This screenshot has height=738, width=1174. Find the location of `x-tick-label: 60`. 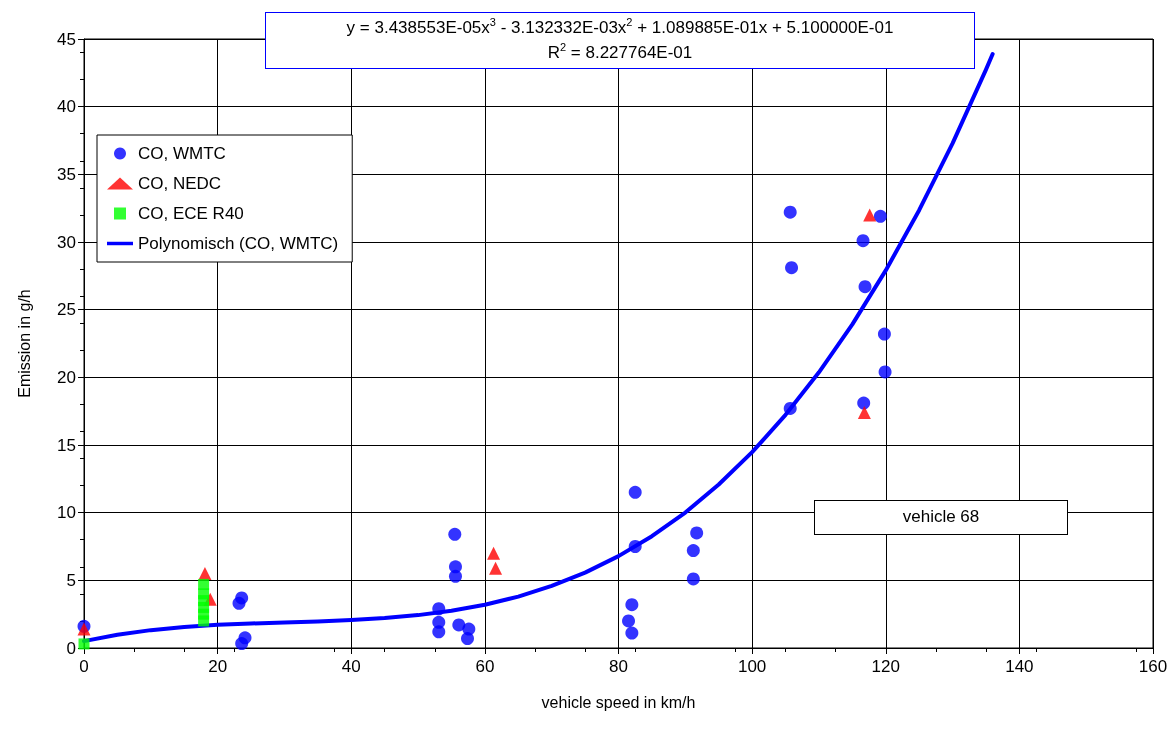

x-tick-label: 60 is located at coordinates (485, 666).